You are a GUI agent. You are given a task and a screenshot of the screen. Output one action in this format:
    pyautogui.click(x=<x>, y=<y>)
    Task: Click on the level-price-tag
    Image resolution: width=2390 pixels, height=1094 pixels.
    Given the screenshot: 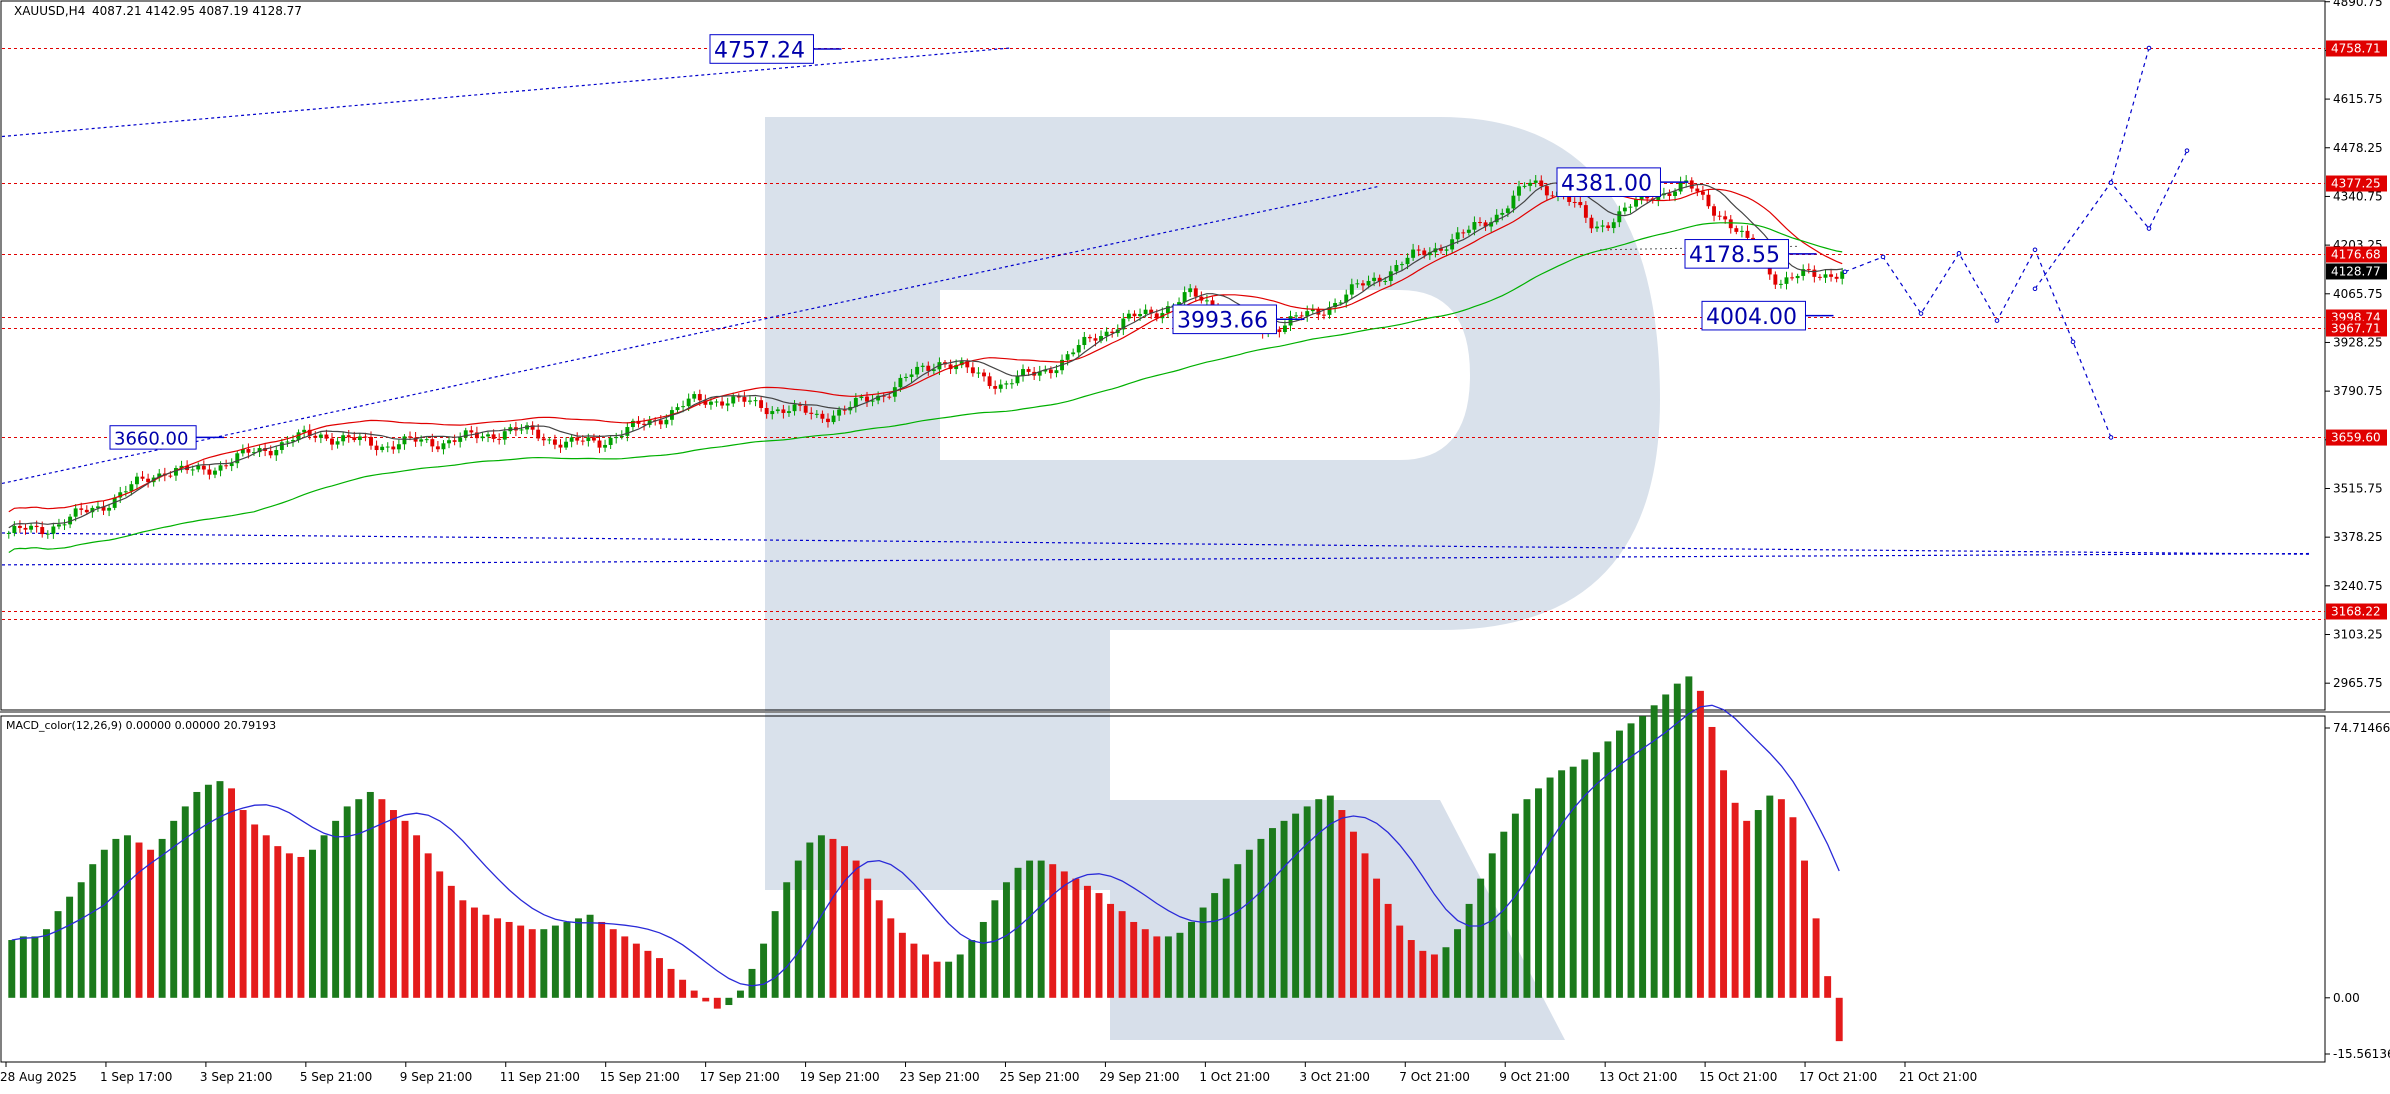 What is the action you would take?
    pyautogui.click(x=2356, y=328)
    